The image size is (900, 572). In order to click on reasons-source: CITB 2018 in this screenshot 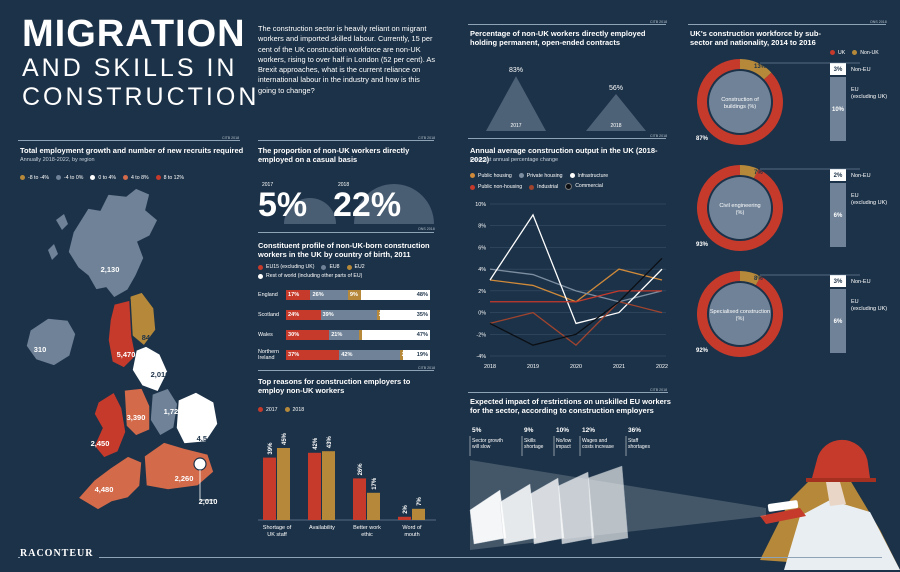, I will do `click(427, 368)`.